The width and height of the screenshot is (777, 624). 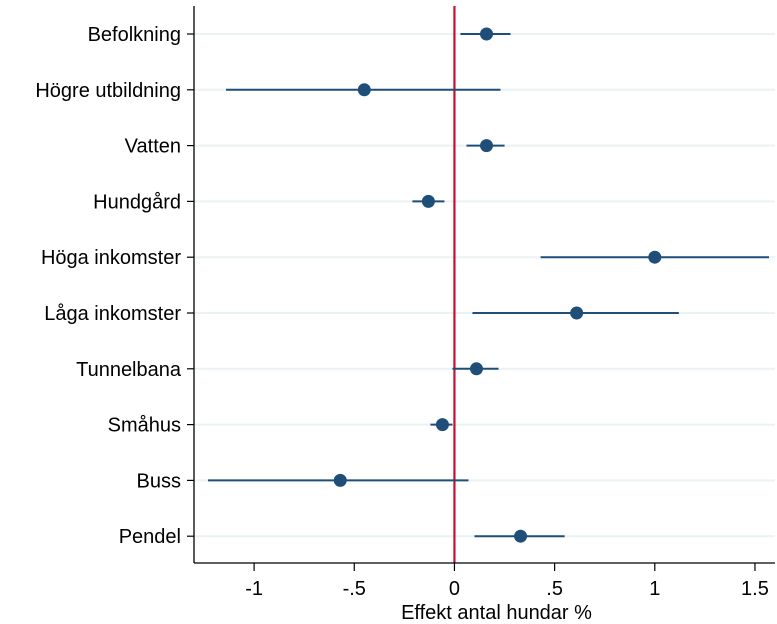 What do you see at coordinates (554, 589) in the screenshot?
I see `x-tick-label: .5` at bounding box center [554, 589].